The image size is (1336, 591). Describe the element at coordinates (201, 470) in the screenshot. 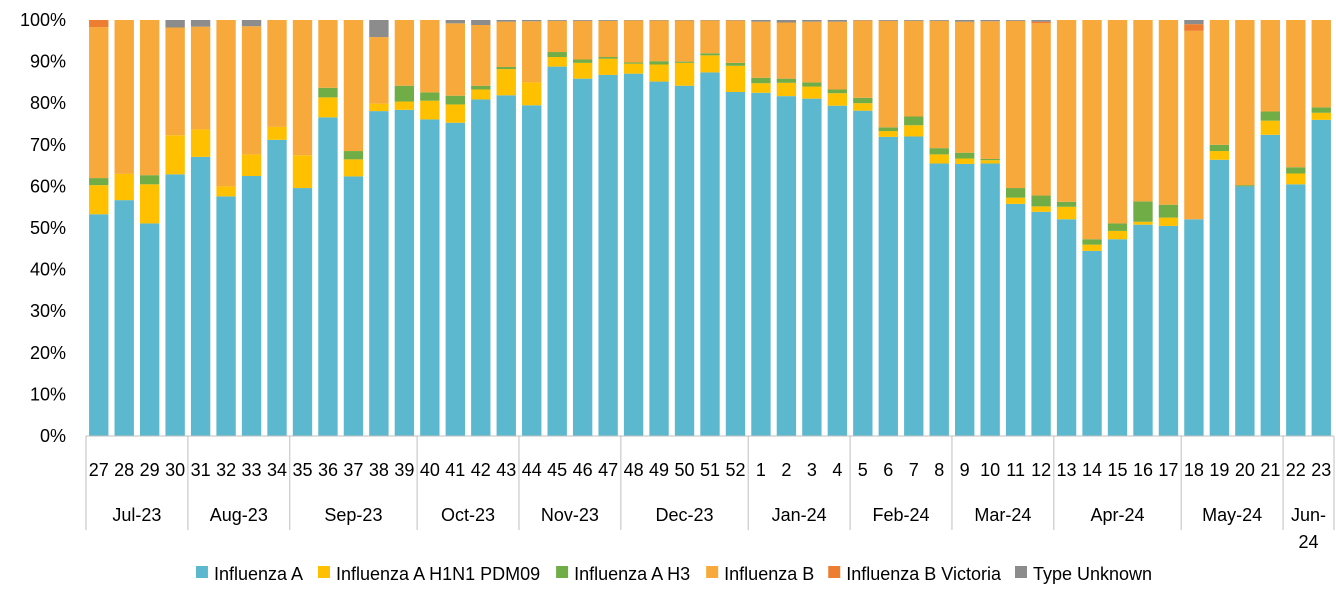

I see `x-tick-label: 31` at that location.